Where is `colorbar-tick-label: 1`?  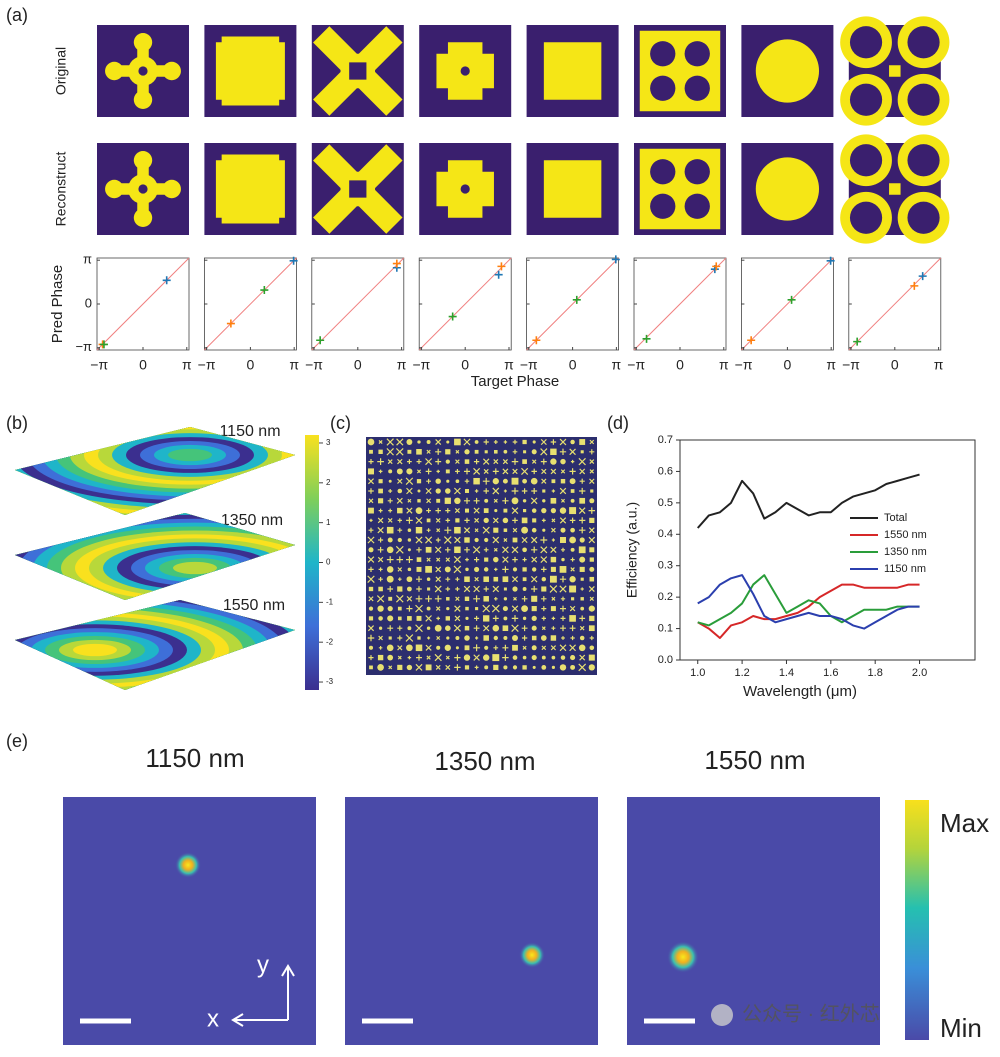 colorbar-tick-label: 1 is located at coordinates (328, 522).